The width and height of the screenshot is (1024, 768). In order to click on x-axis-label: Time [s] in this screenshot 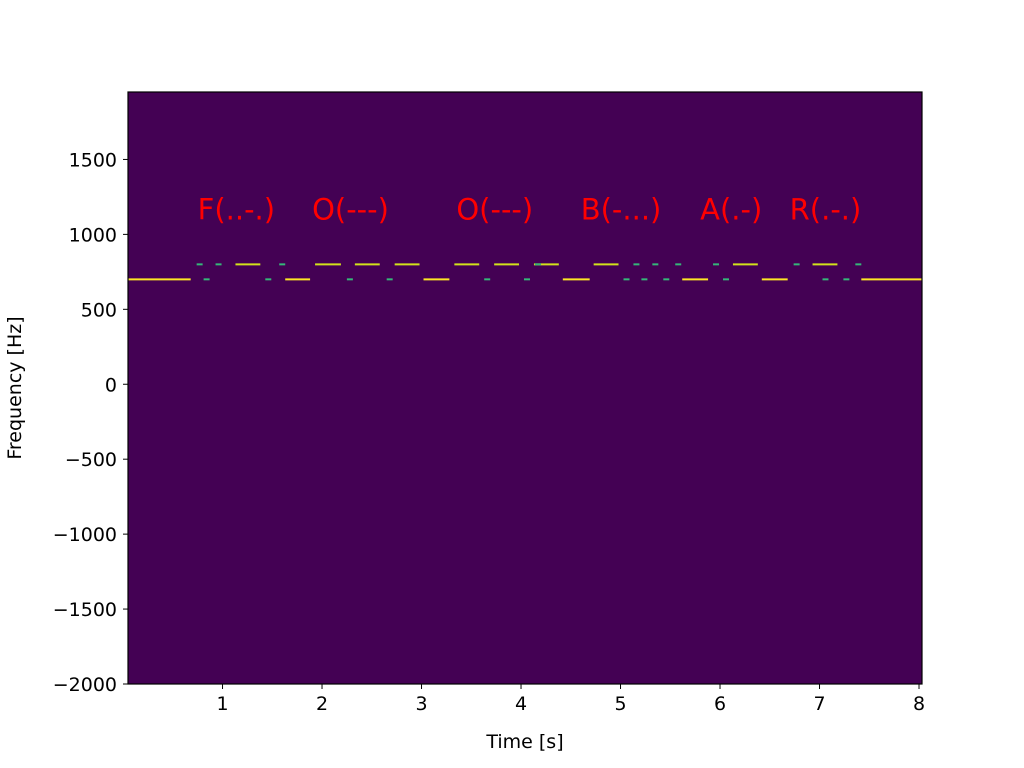, I will do `click(524, 742)`.